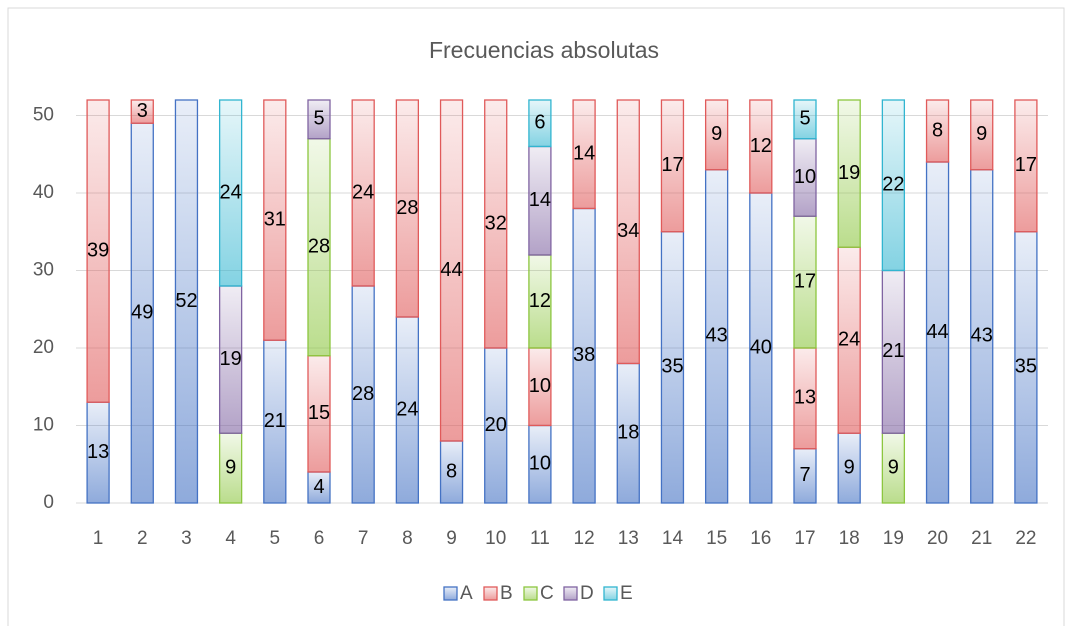 Image resolution: width=1072 pixels, height=626 pixels. What do you see at coordinates (496, 425) in the screenshot?
I see `data-label: 20` at bounding box center [496, 425].